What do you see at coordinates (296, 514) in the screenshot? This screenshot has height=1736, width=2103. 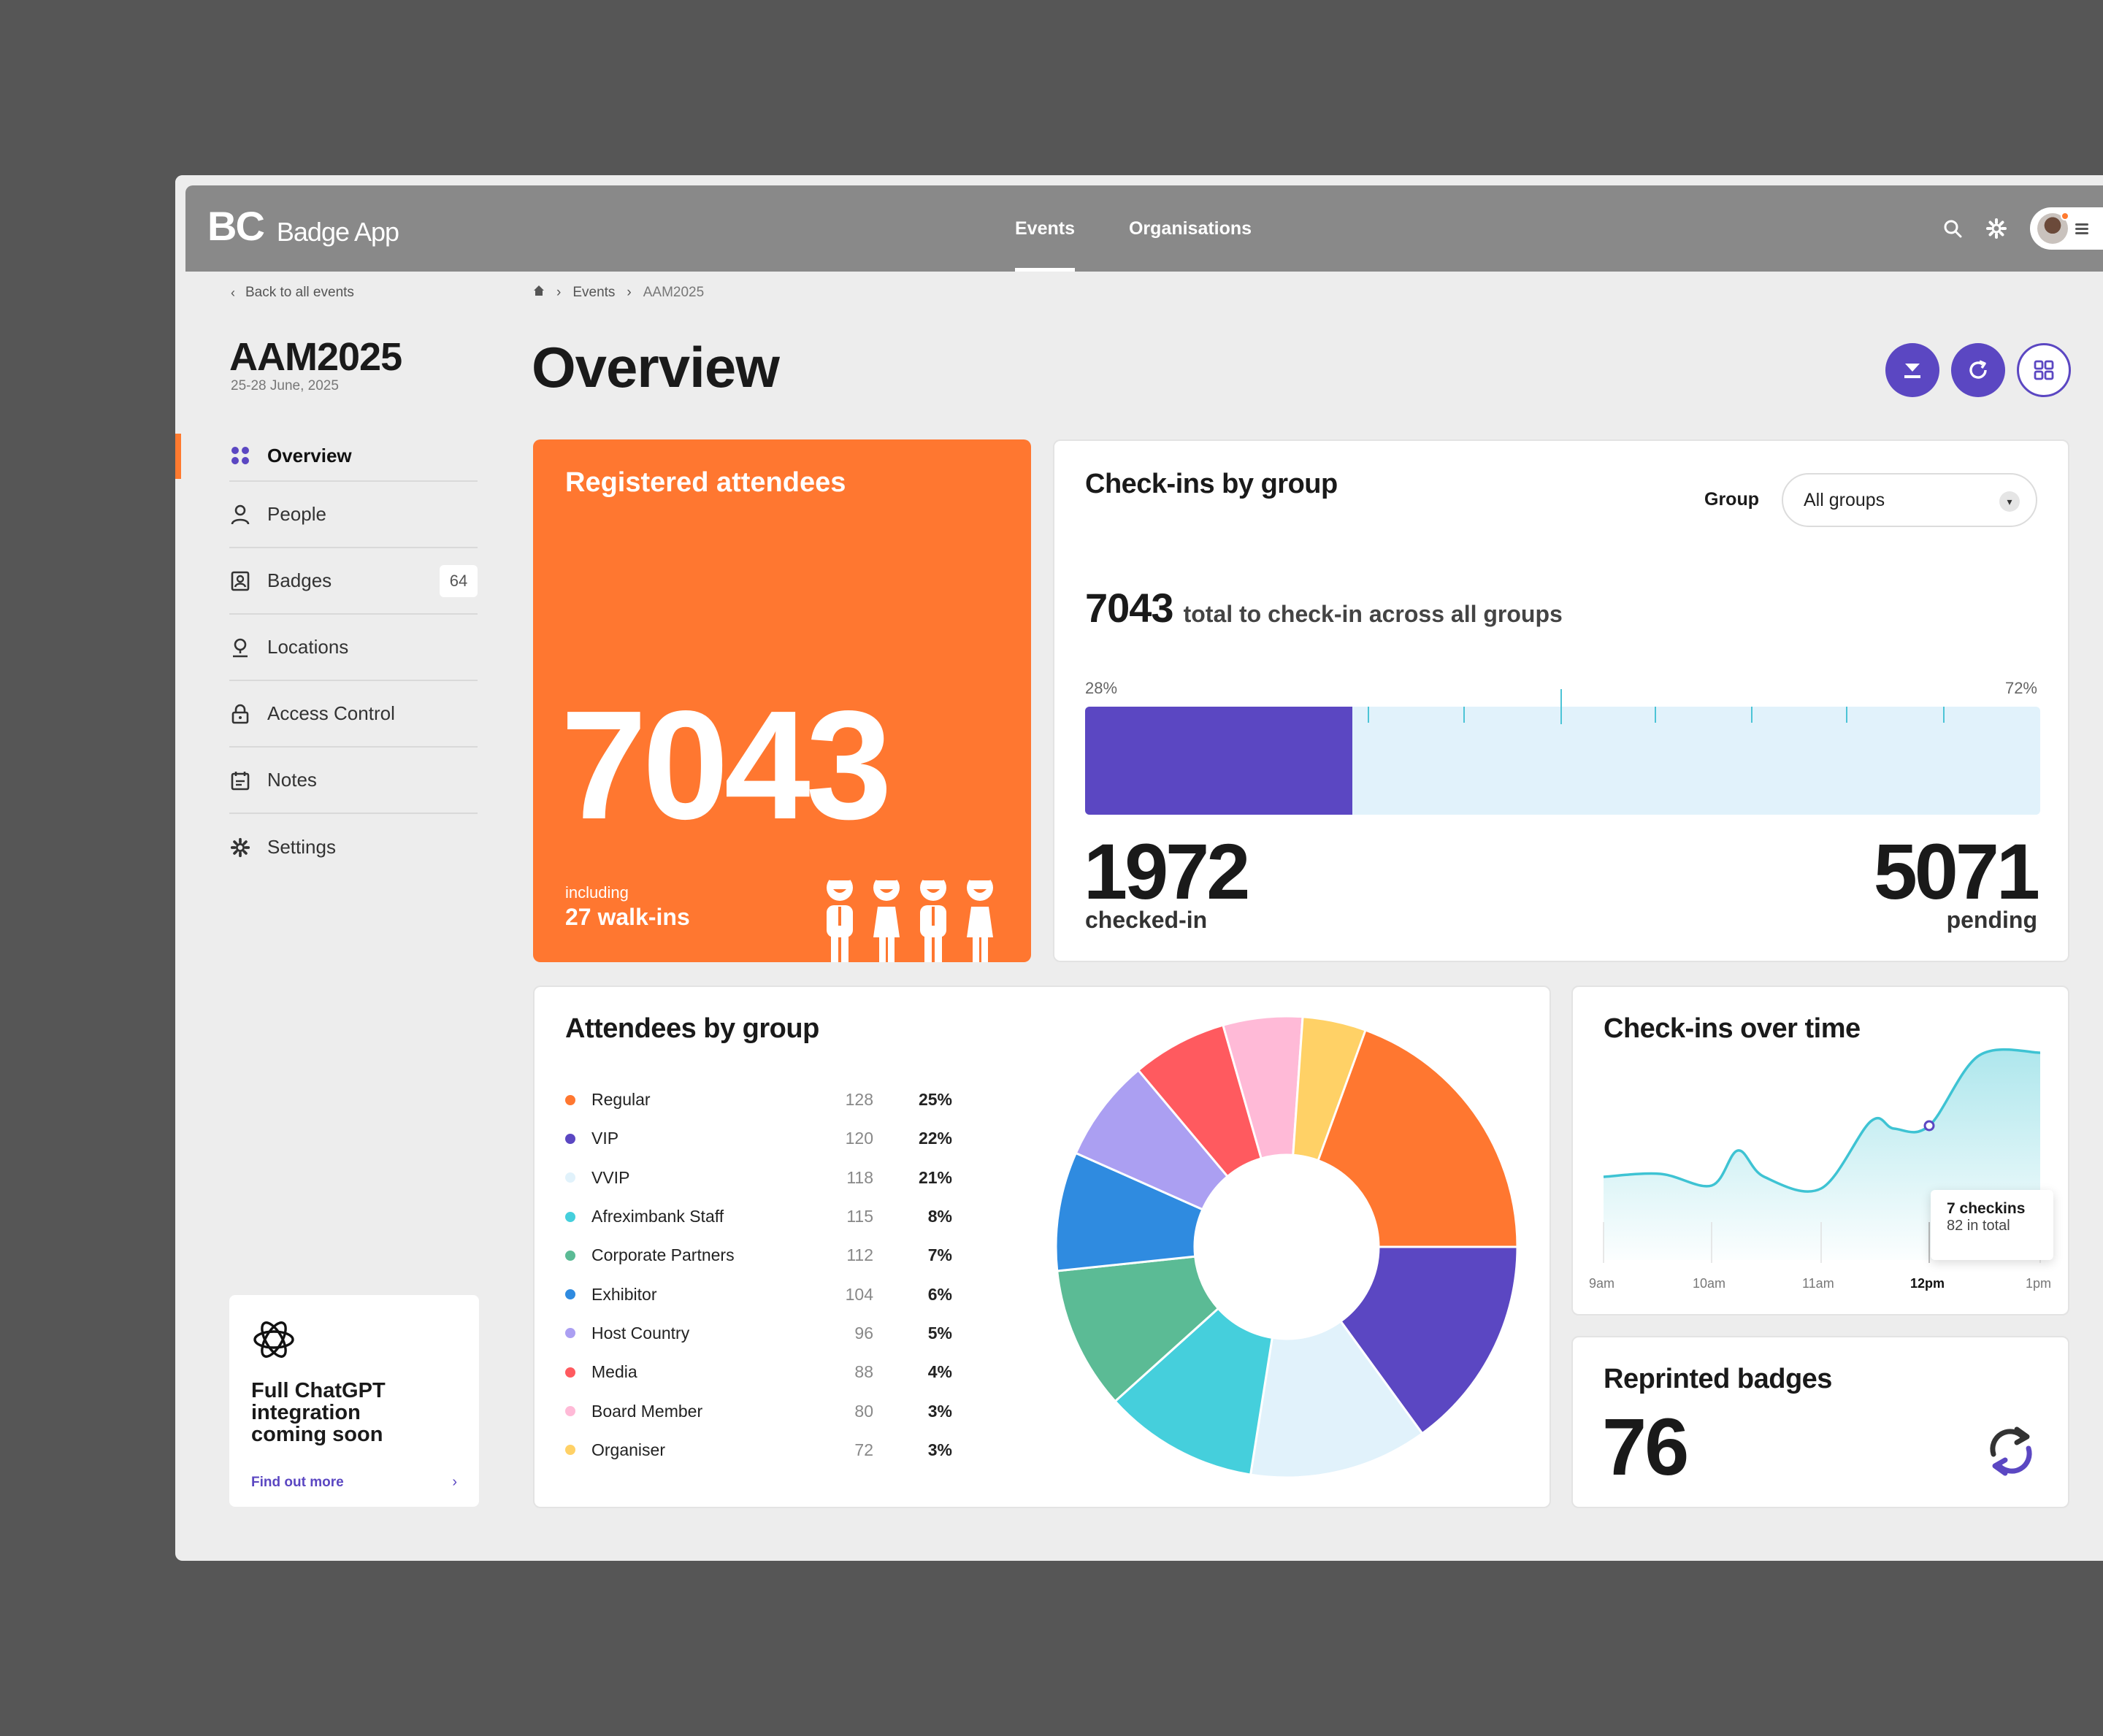 I see `sidebar-item-label: People` at bounding box center [296, 514].